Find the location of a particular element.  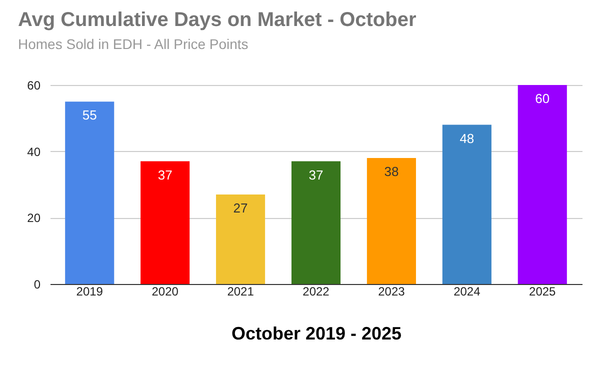

x-tick-label: 2020 is located at coordinates (165, 291).